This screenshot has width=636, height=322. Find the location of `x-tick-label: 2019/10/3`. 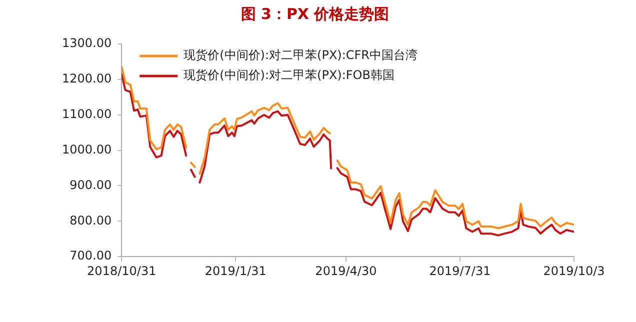

x-tick-label: 2019/10/3 is located at coordinates (574, 271).